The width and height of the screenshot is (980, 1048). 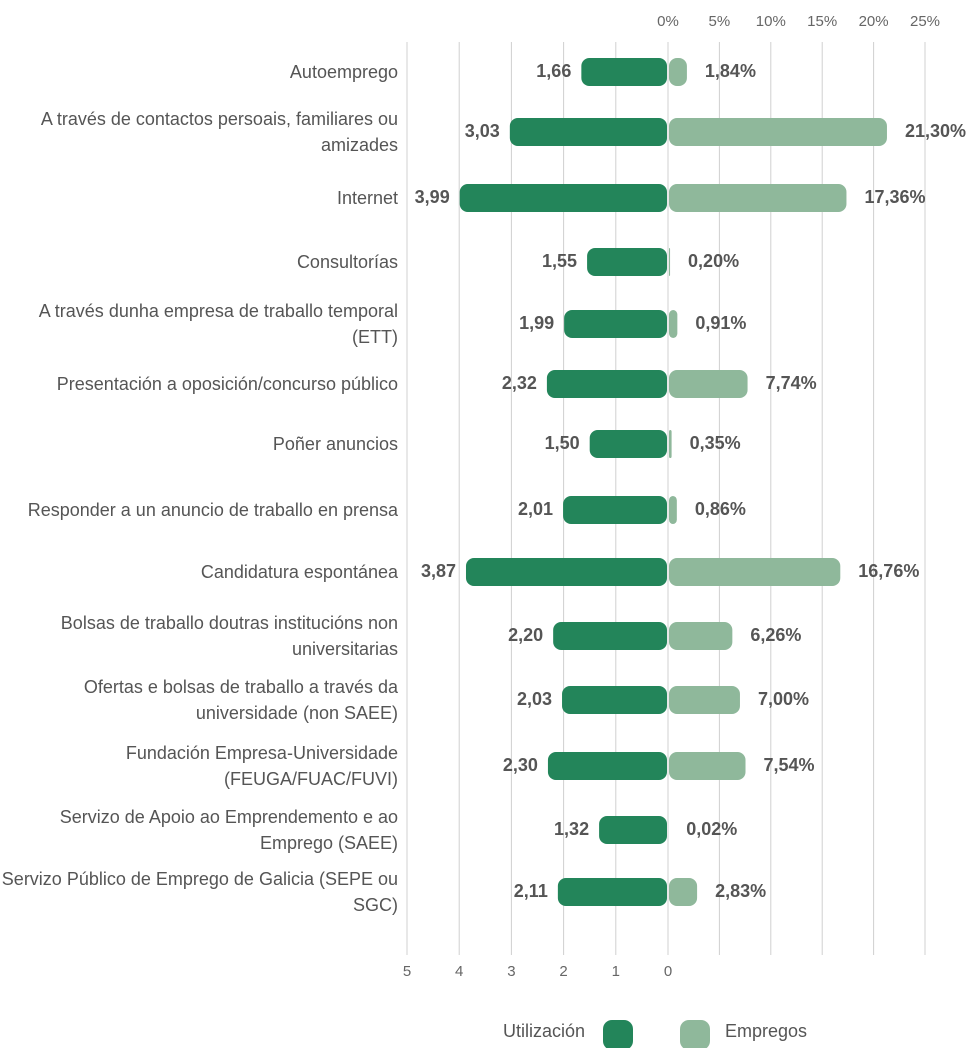 I want to click on x-tick-label: 0, so click(x=668, y=971).